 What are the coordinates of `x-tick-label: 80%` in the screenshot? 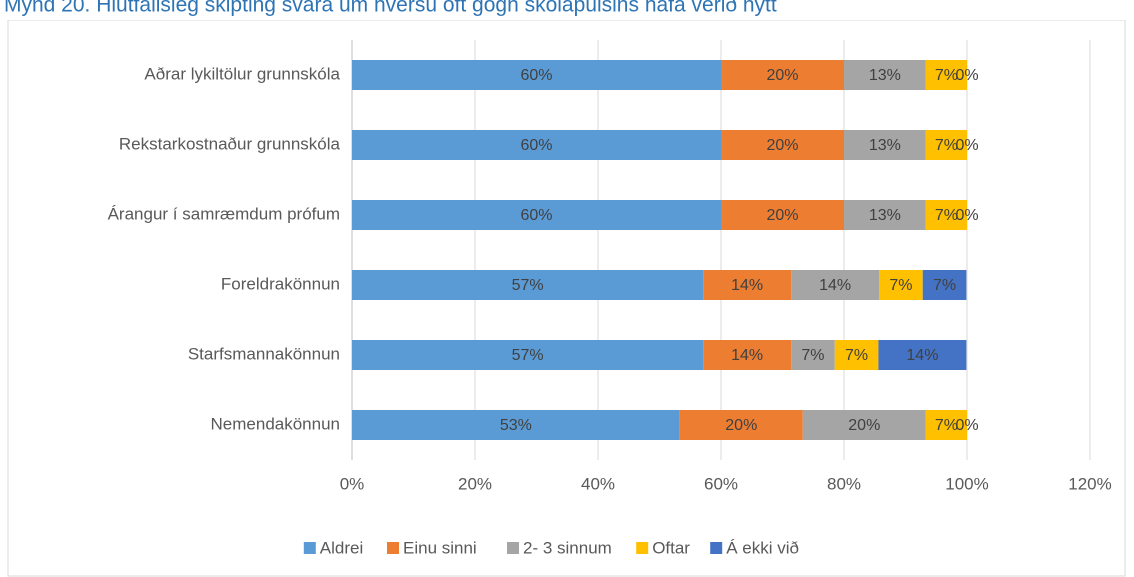 It's located at (844, 483).